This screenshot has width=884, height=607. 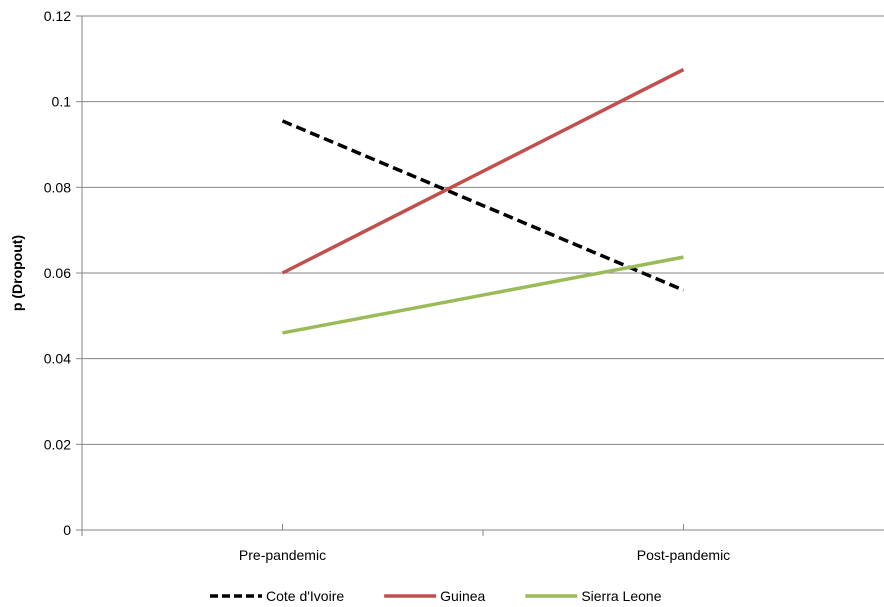 I want to click on legend-label-sierra-leone: Sierra Leone, so click(x=621, y=596).